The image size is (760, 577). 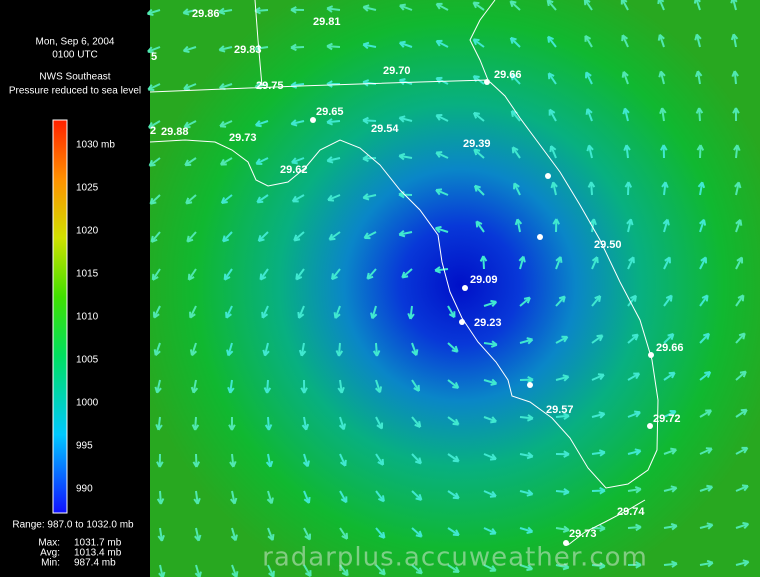 What do you see at coordinates (608, 245) in the screenshot?
I see `station-label: 29.50` at bounding box center [608, 245].